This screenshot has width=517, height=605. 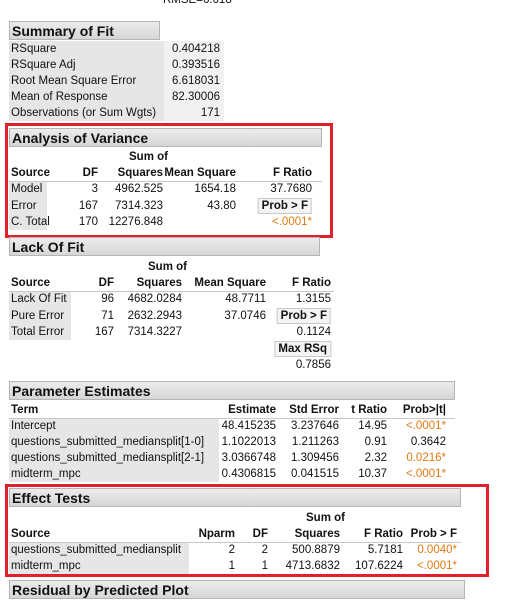 I want to click on cell-value: 7314.323, so click(x=139, y=205).